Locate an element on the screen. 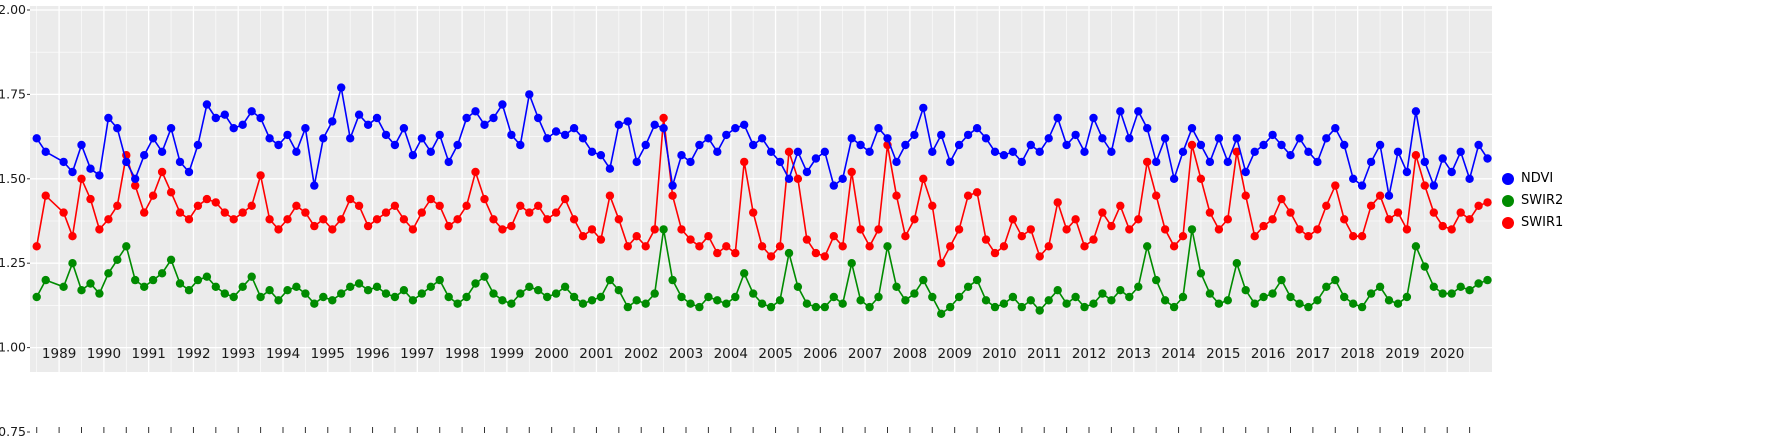 The image size is (1773, 442). x-tick-label-2015: 2015 is located at coordinates (1223, 354).